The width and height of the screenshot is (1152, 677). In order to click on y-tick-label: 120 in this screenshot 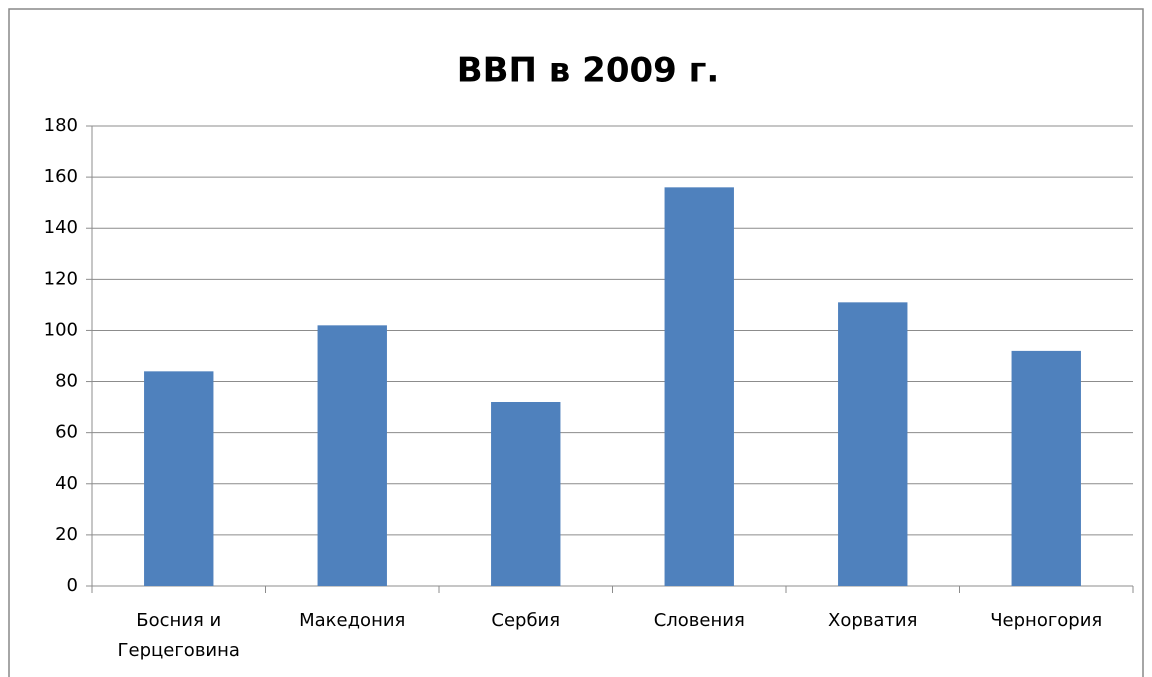, I will do `click(61, 278)`.